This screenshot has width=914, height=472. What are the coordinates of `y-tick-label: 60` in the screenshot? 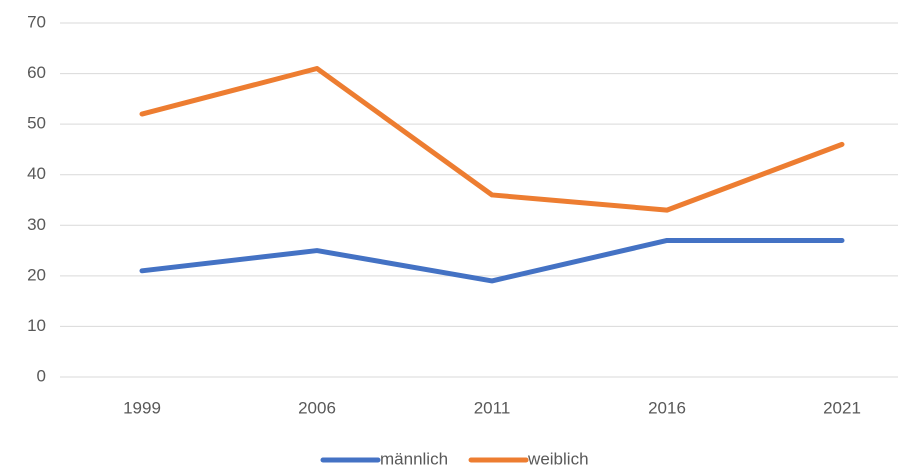 It's located at (36, 72).